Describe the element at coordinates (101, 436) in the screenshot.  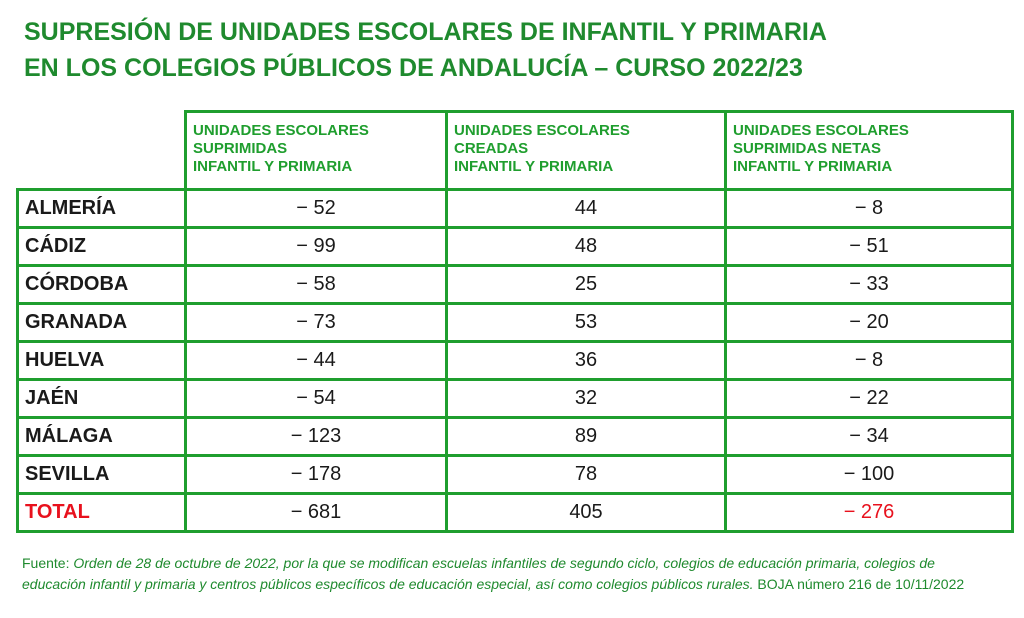
I see `province-cell: MÁLAGA` at that location.